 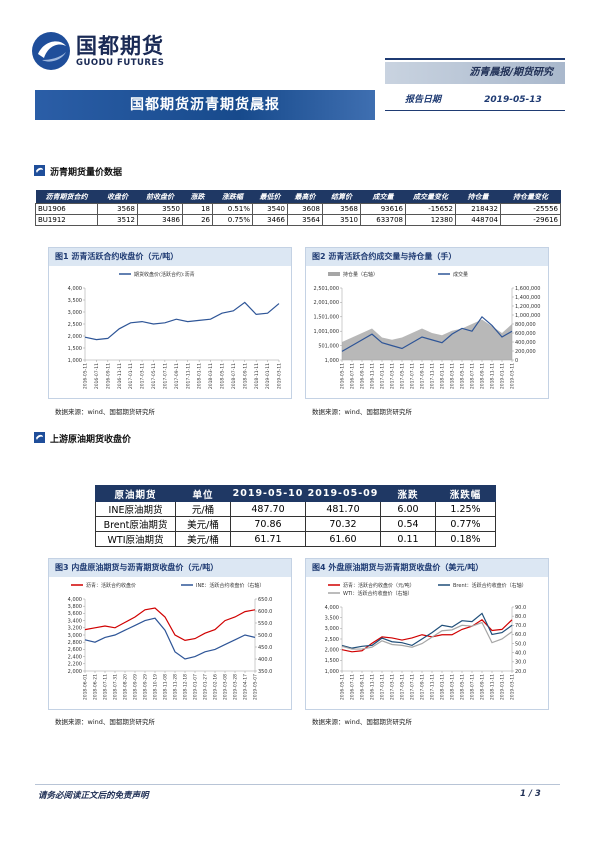 What do you see at coordinates (427, 339) in the screenshot?
I see `area` at bounding box center [427, 339].